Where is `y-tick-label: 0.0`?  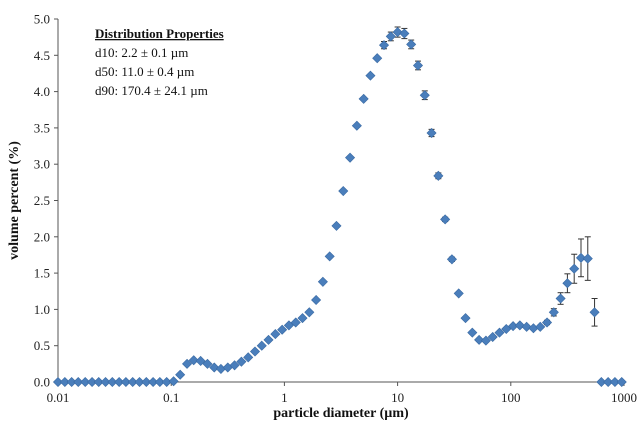
y-tick-label: 0.0 is located at coordinates (42, 382).